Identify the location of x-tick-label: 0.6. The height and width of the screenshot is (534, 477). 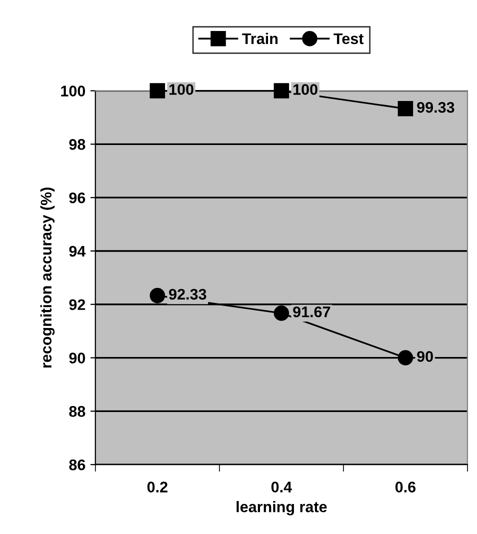
(405, 487).